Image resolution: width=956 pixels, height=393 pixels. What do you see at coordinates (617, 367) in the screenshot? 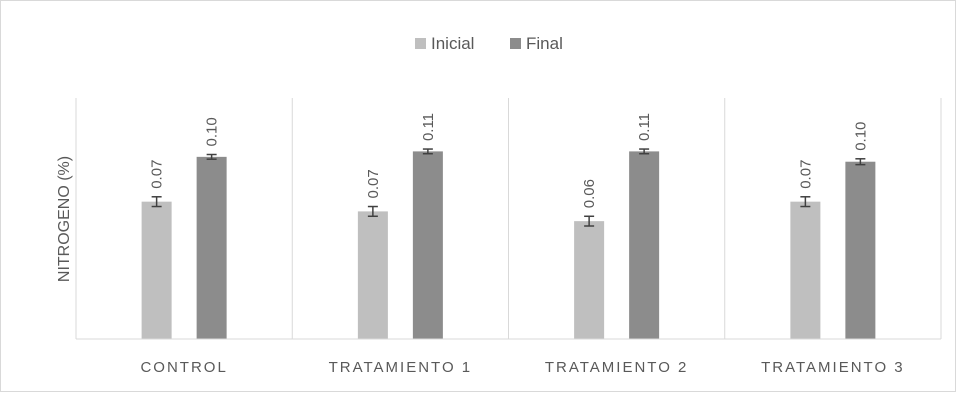
I see `x-tick-label: TRATAMIENTO 2` at bounding box center [617, 367].